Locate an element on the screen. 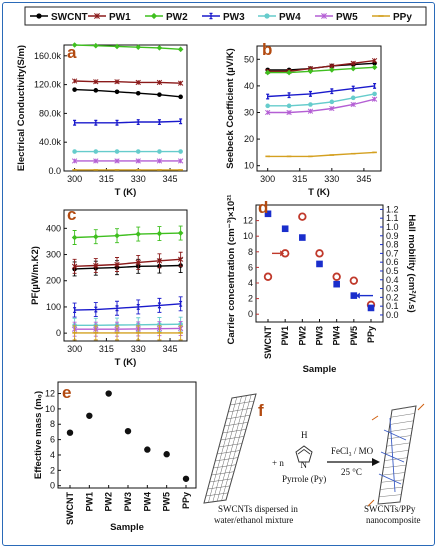  panel-a-series-pw3 is located at coordinates (127, 122).